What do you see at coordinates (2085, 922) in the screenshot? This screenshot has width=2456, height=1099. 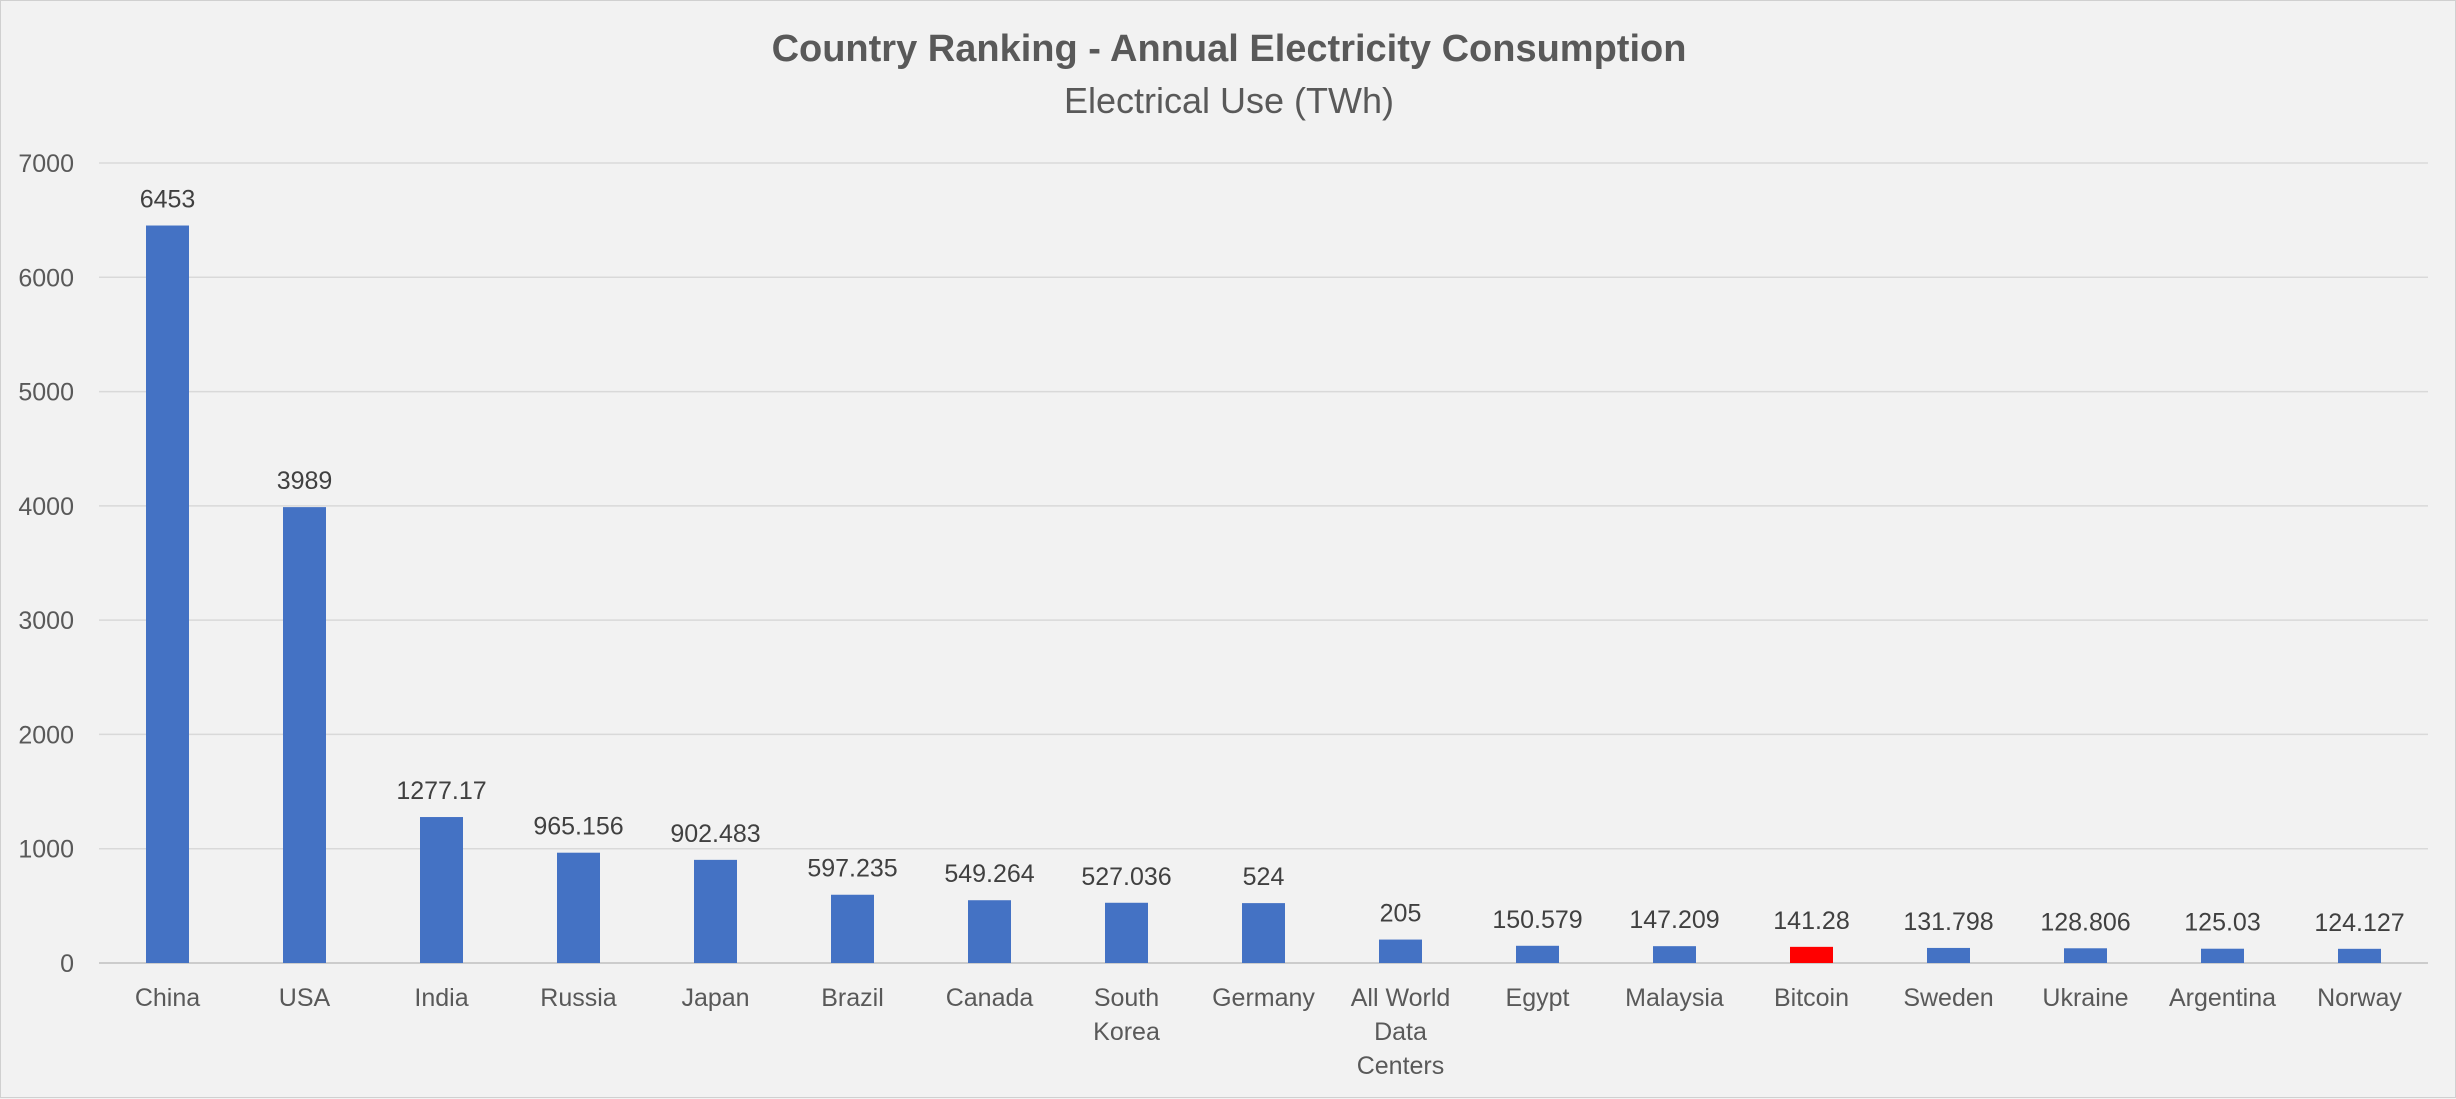 I see `data-label: 128.806` at bounding box center [2085, 922].